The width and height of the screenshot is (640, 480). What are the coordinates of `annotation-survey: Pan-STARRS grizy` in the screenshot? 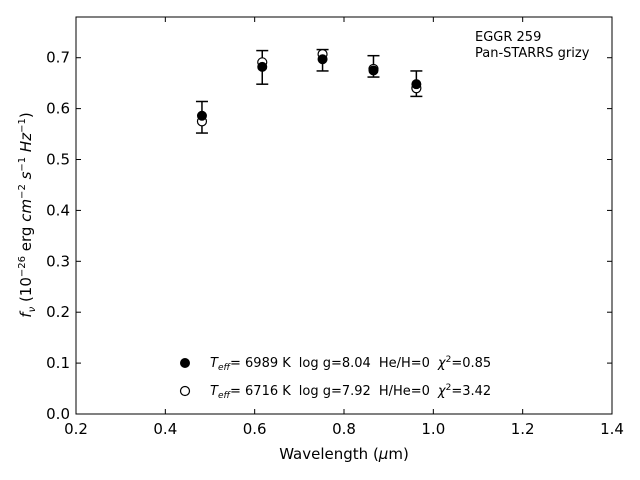 It's located at (532, 53).